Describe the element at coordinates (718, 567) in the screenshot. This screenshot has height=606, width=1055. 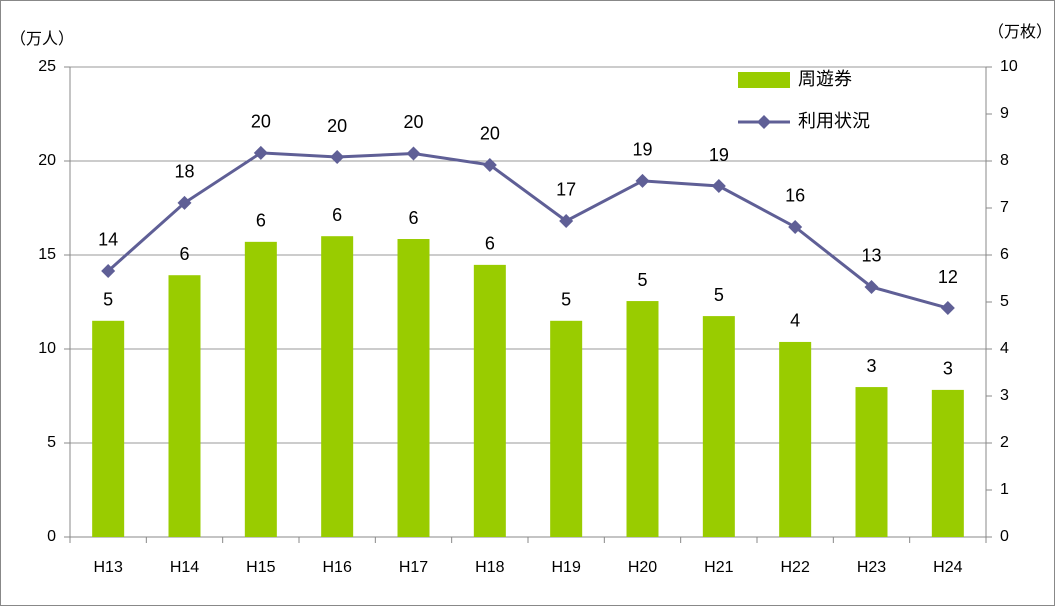
I see `x-tick-label: H21` at that location.